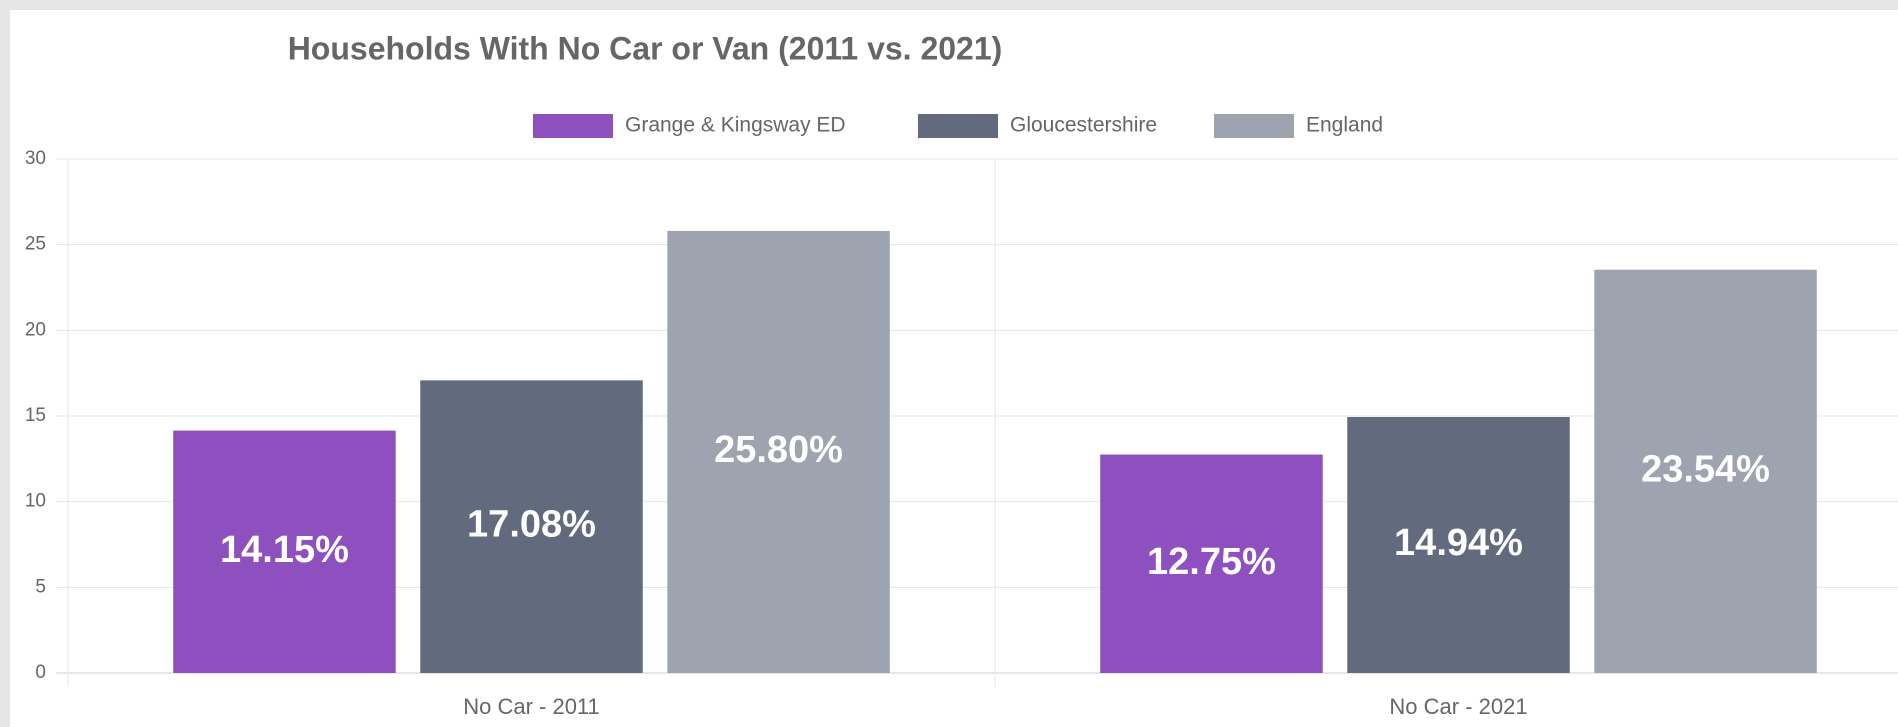 The width and height of the screenshot is (1898, 727). What do you see at coordinates (1083, 125) in the screenshot?
I see `legend-label: Gloucestershire` at bounding box center [1083, 125].